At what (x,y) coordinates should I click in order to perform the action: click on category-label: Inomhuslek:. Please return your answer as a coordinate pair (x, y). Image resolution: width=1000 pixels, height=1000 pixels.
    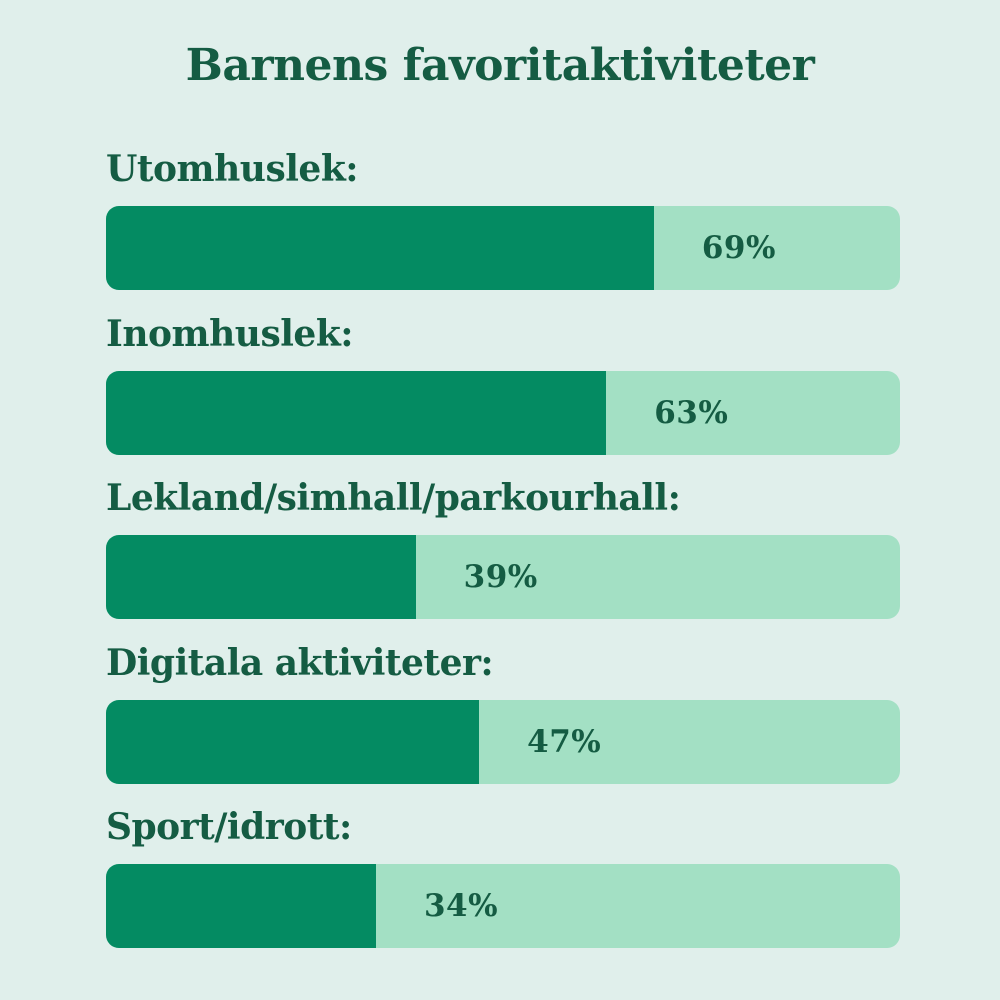
    Looking at the image, I should click on (230, 333).